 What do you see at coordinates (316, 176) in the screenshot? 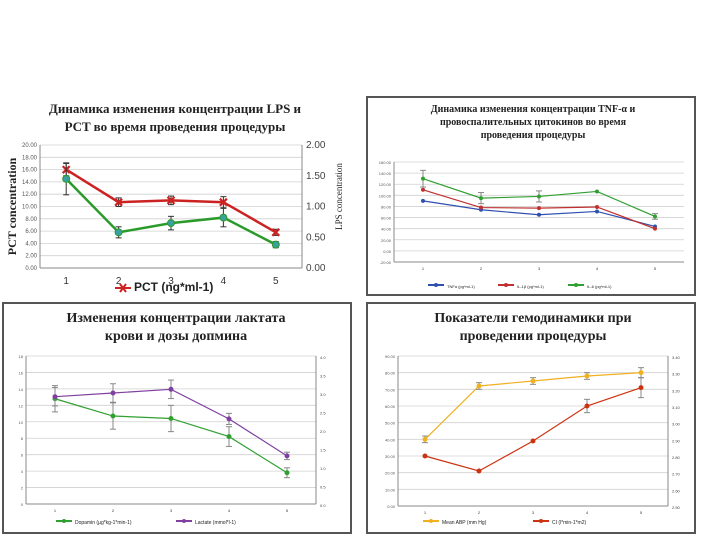
I see `y2-tick-label: 1.50` at bounding box center [316, 176].